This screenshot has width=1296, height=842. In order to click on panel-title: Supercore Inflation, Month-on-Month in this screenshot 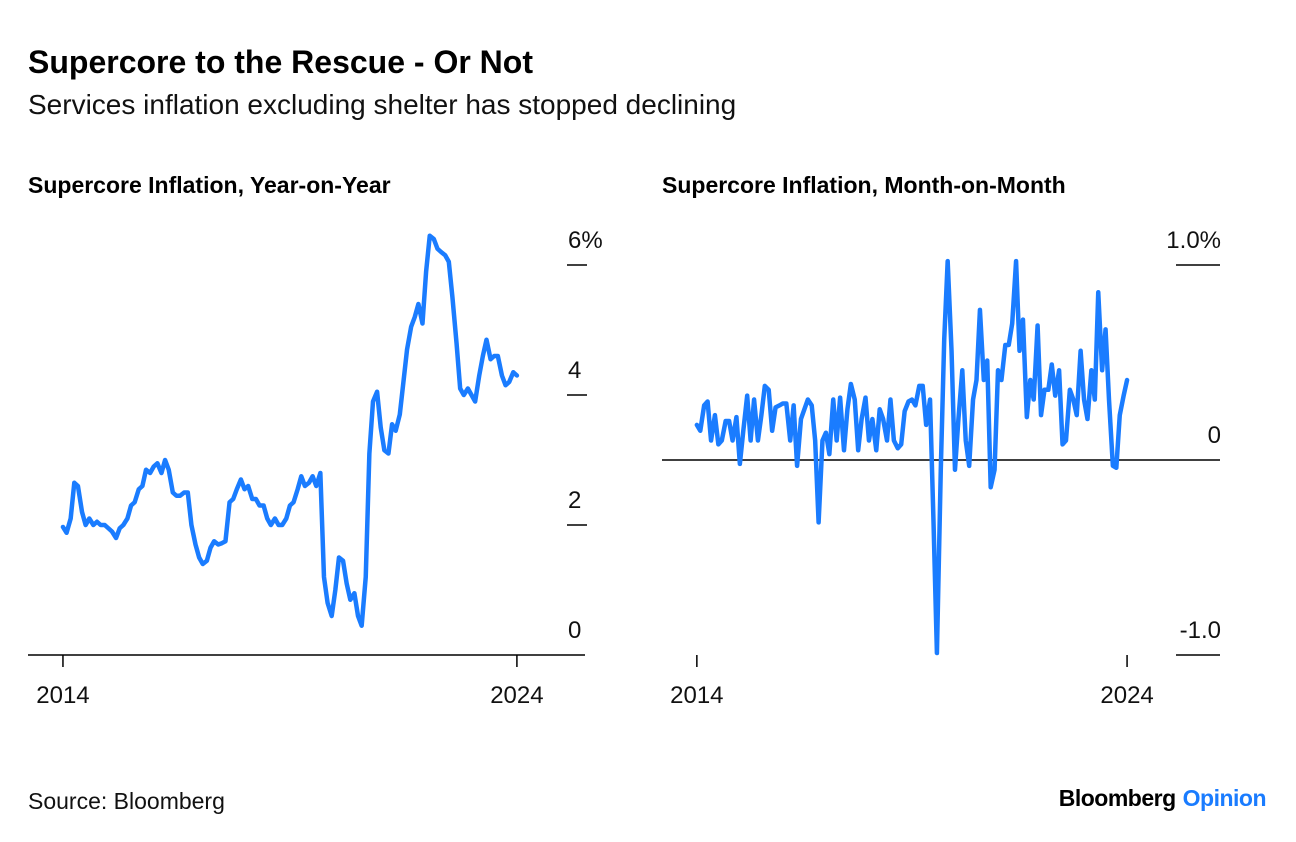, I will do `click(864, 185)`.